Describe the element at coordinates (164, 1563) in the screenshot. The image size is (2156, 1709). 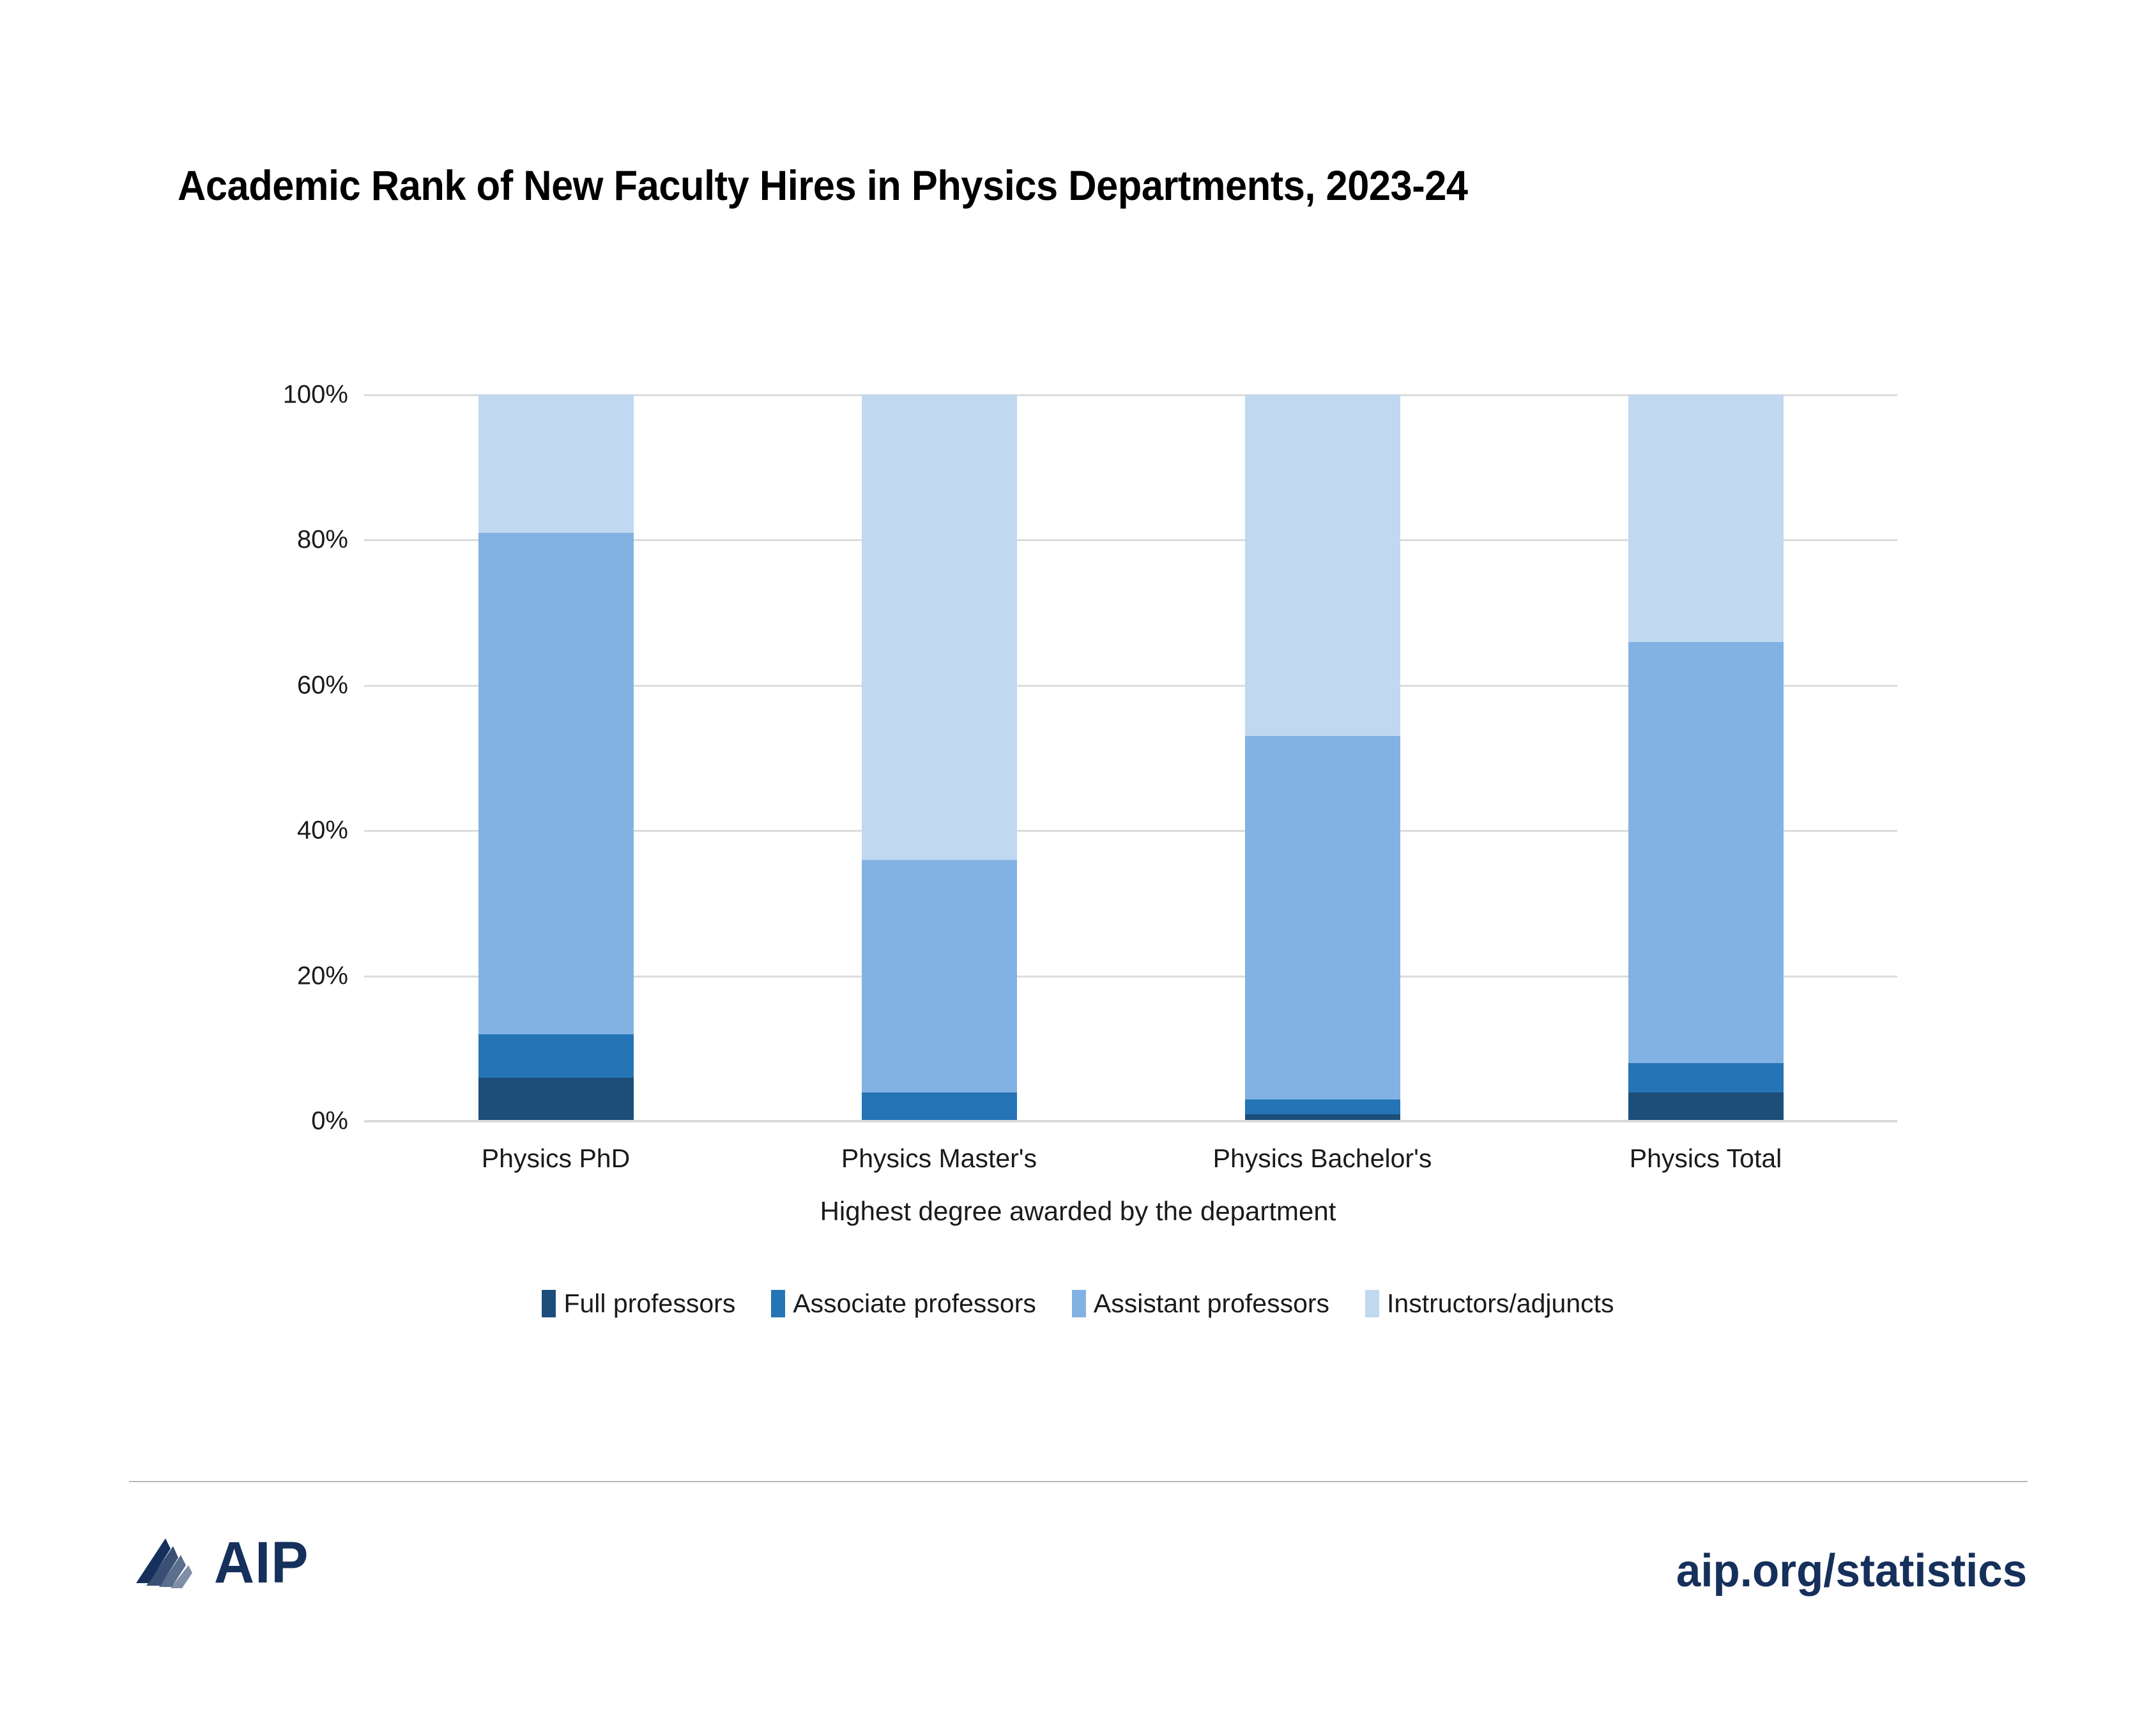
I see `aip-mark-icon` at that location.